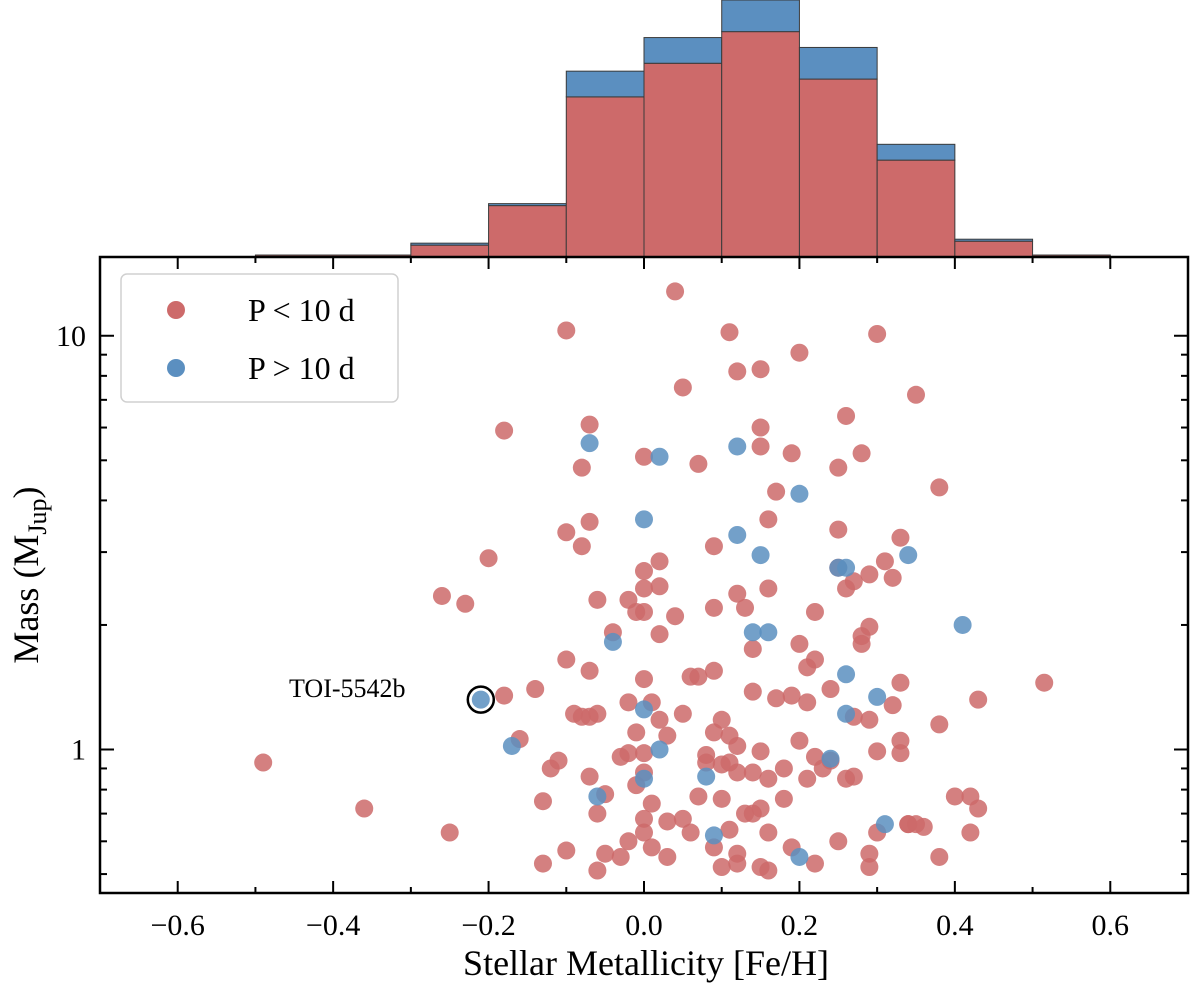 This screenshot has height=985, width=1200. I want to click on legend: P < 10 d P > 10 d, so click(259, 338).